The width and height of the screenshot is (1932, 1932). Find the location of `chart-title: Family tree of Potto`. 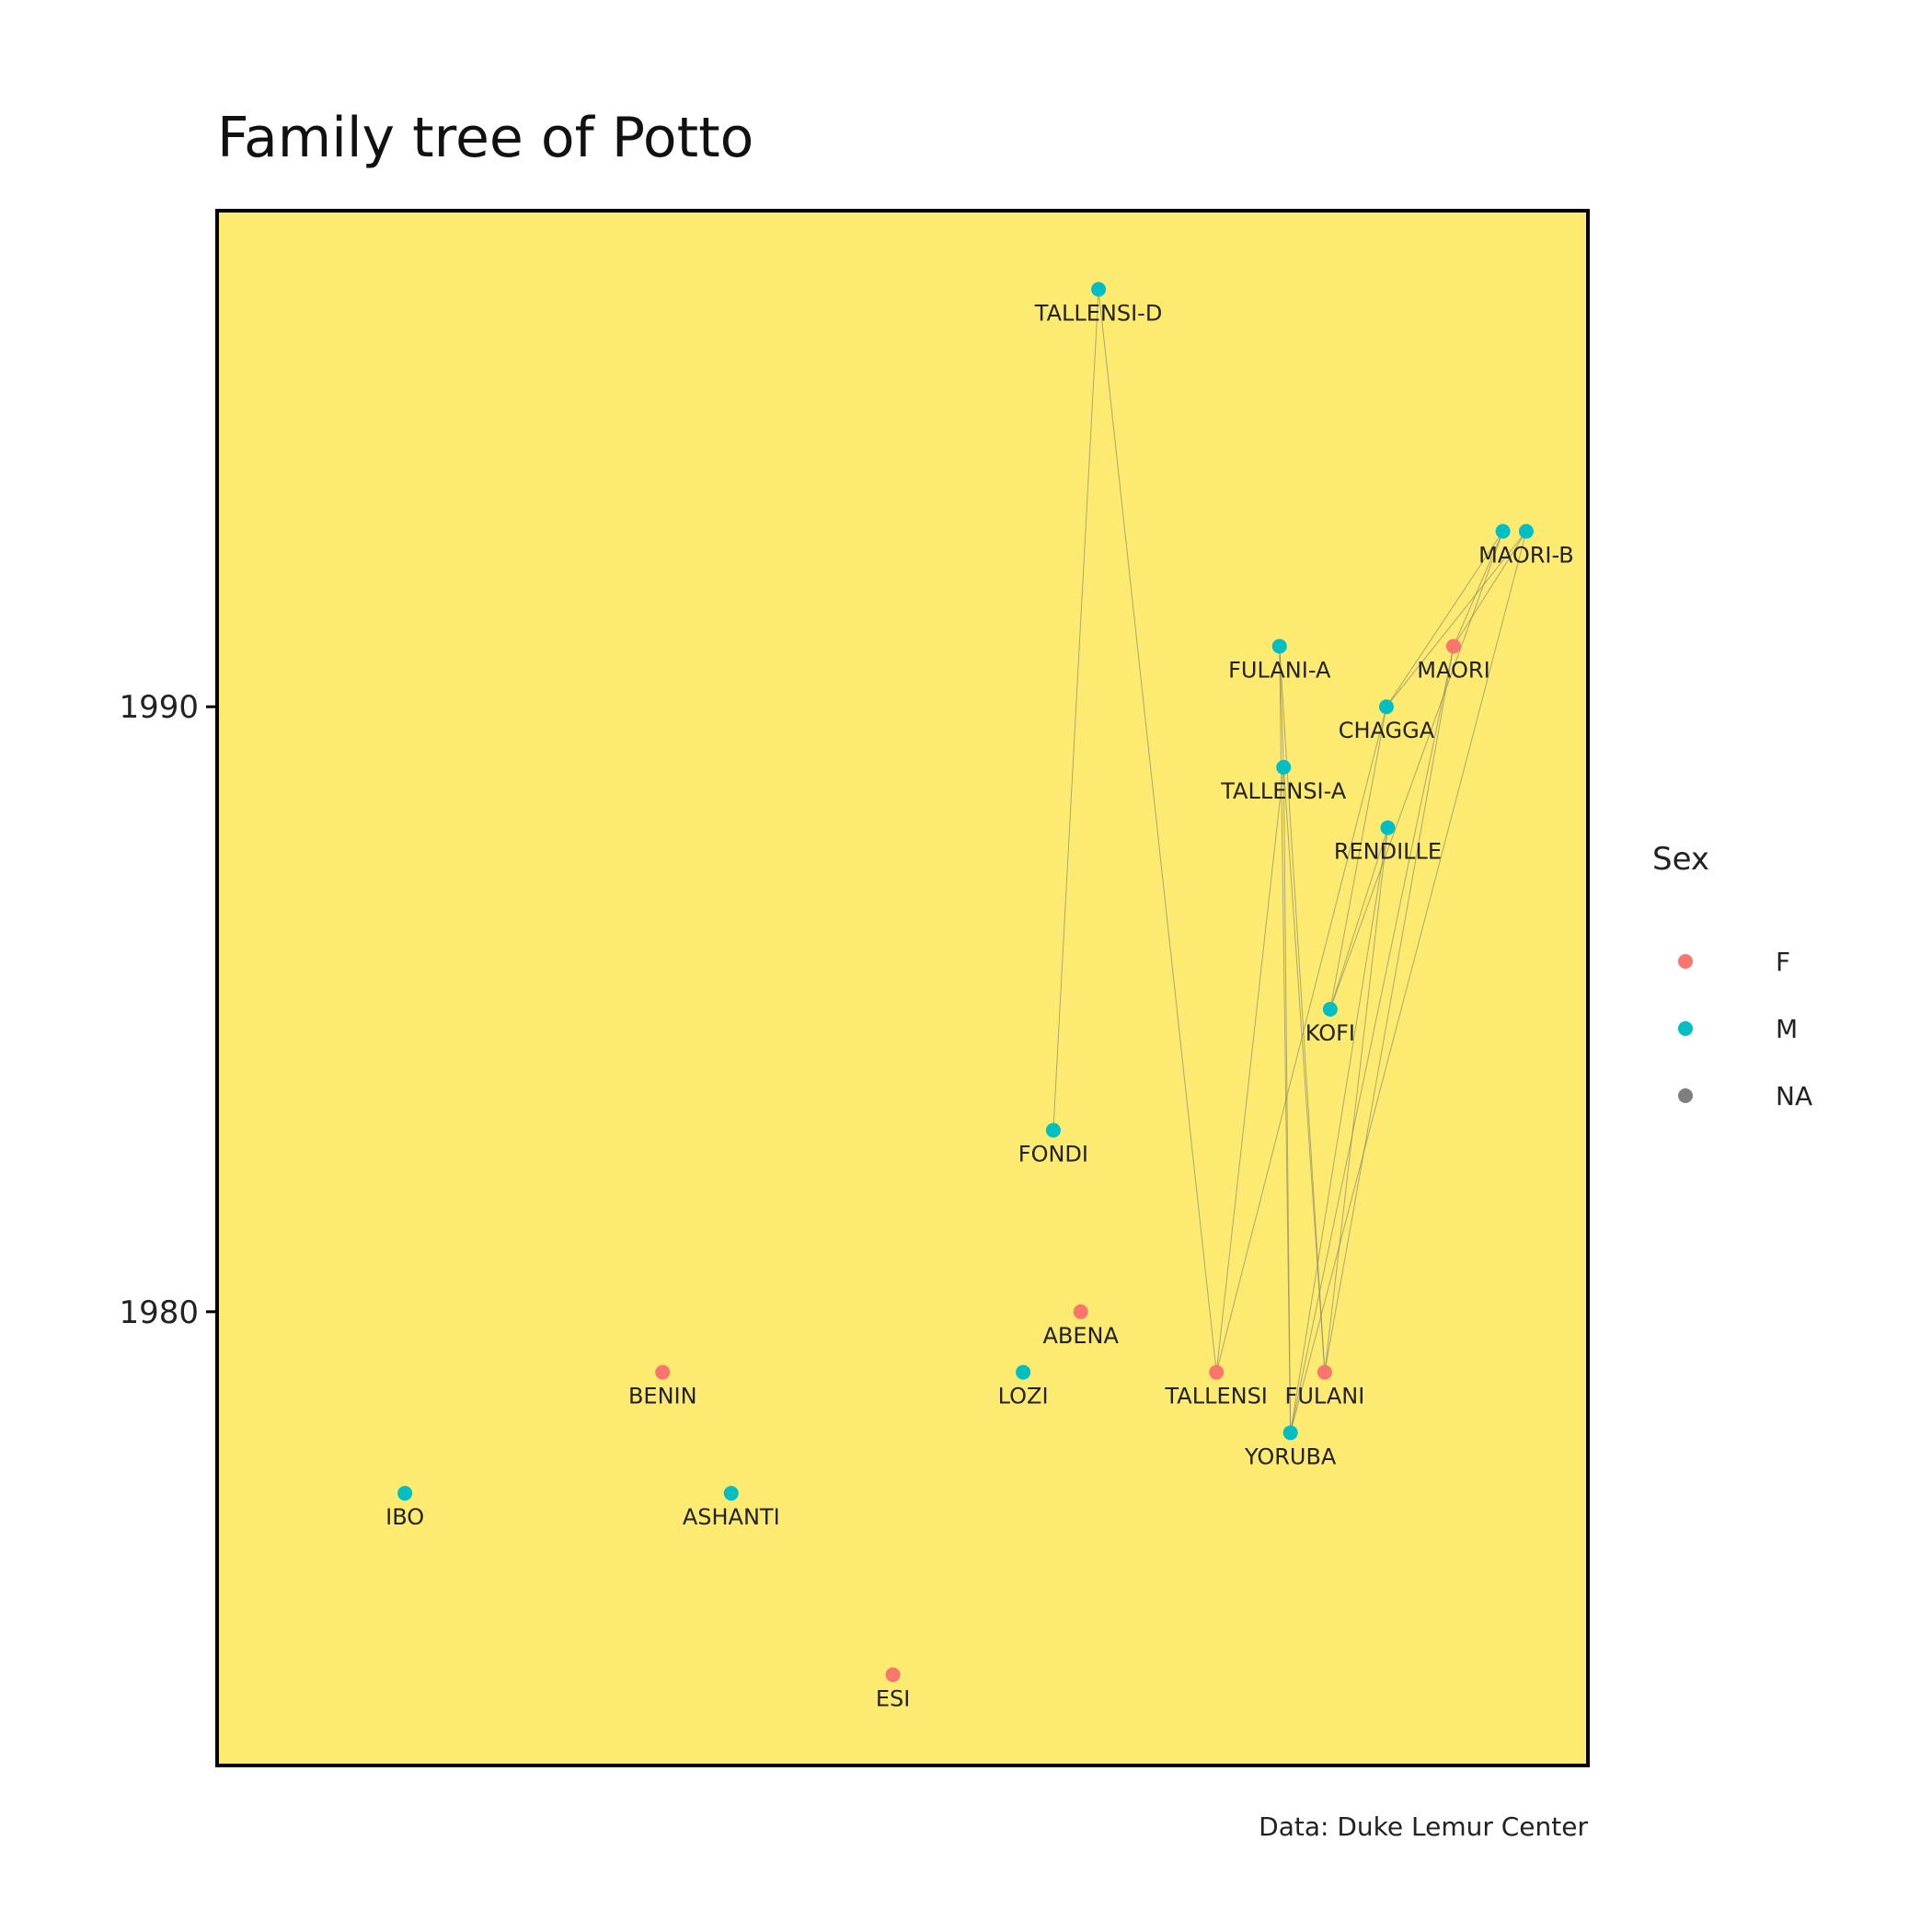

chart-title: Family tree of Potto is located at coordinates (485, 138).